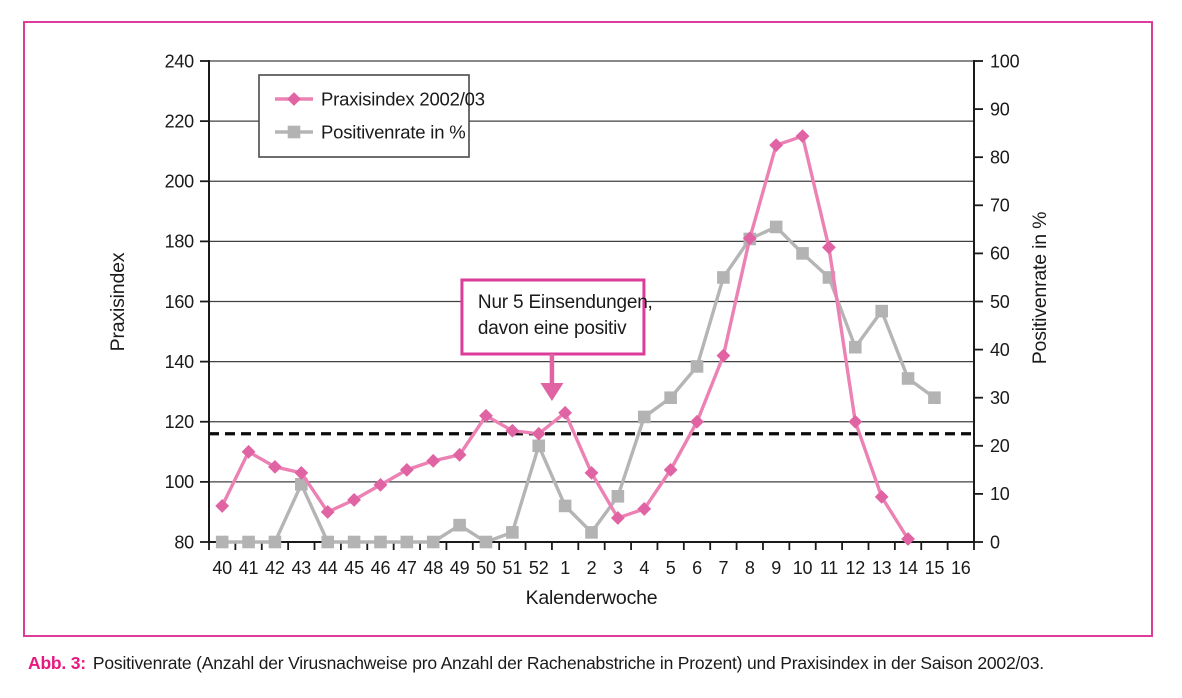 This screenshot has width=1182, height=698. I want to click on right-axis-tick-label: 100, so click(1005, 61).